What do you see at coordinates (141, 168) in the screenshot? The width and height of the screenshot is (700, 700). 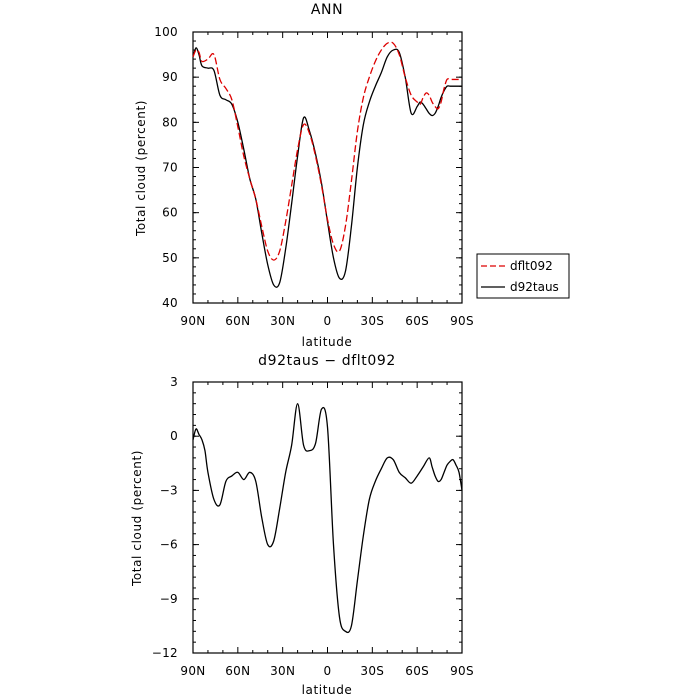 I see `top-y-axis-title: Total cloud (percent)` at bounding box center [141, 168].